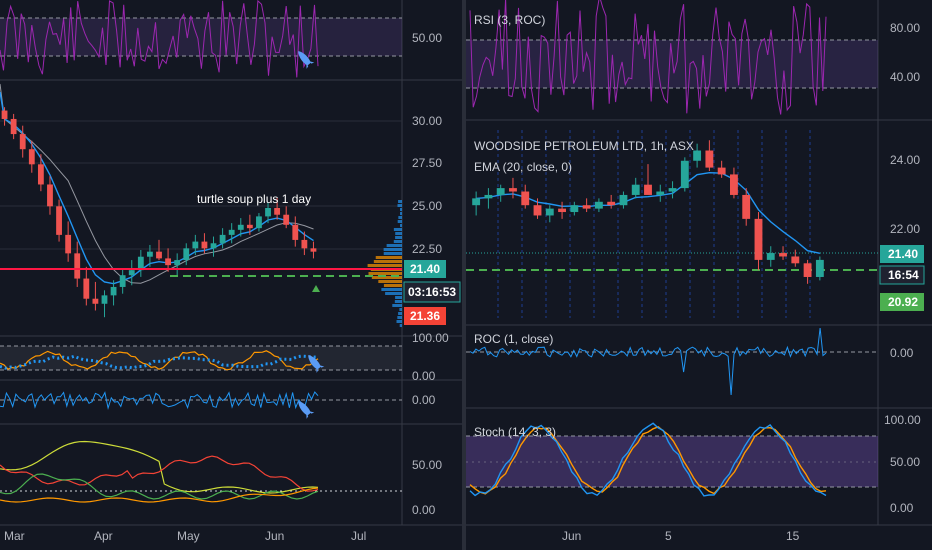 The width and height of the screenshot is (932, 550). What do you see at coordinates (902, 420) in the screenshot?
I see `right-stoch-tick: 100.00` at bounding box center [902, 420].